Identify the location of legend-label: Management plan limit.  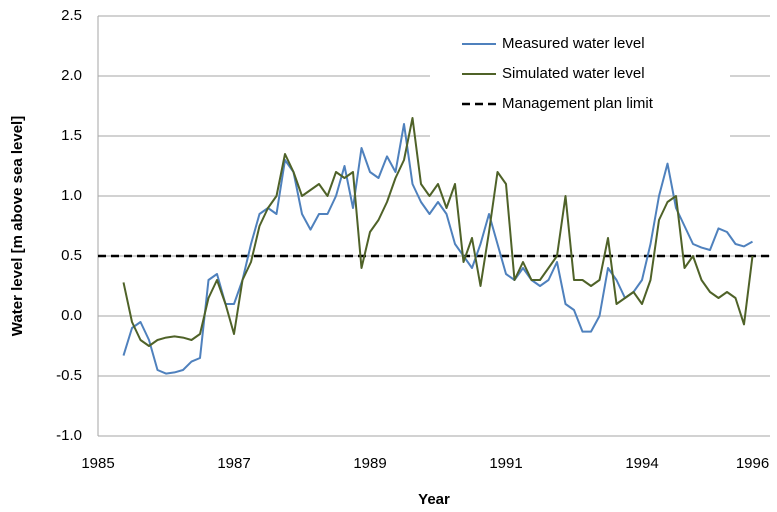
(578, 103).